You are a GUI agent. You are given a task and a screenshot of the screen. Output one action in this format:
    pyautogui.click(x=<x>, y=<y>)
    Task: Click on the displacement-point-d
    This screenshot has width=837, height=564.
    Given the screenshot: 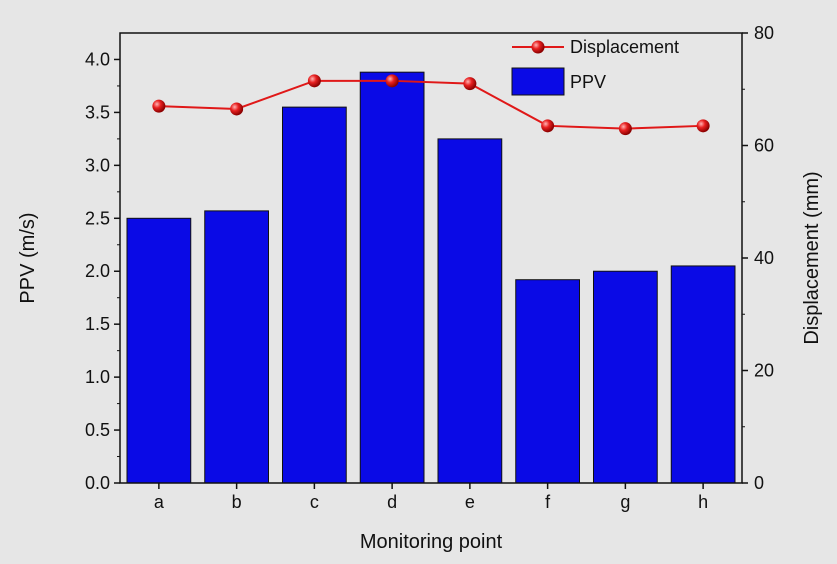 What is the action you would take?
    pyautogui.click(x=392, y=81)
    